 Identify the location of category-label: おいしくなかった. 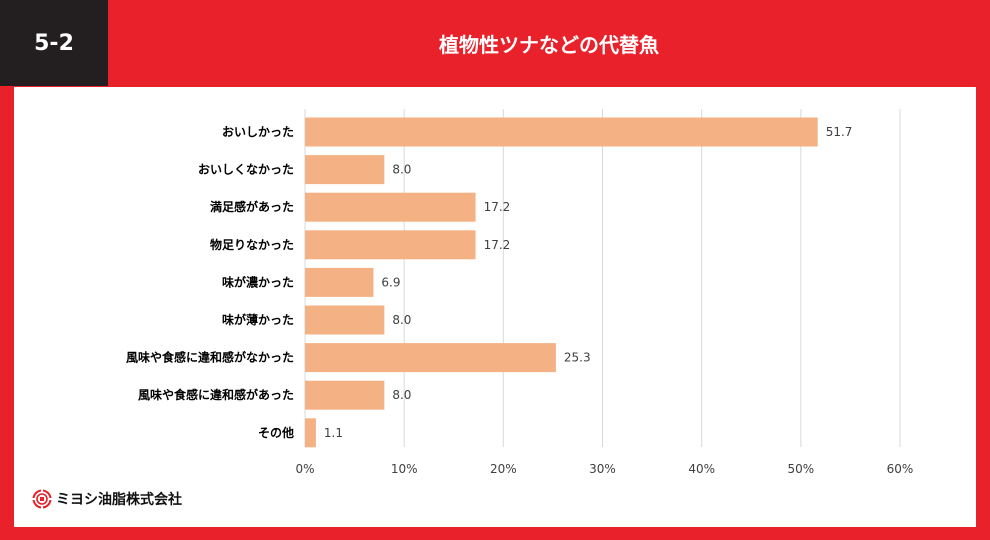
(246, 170).